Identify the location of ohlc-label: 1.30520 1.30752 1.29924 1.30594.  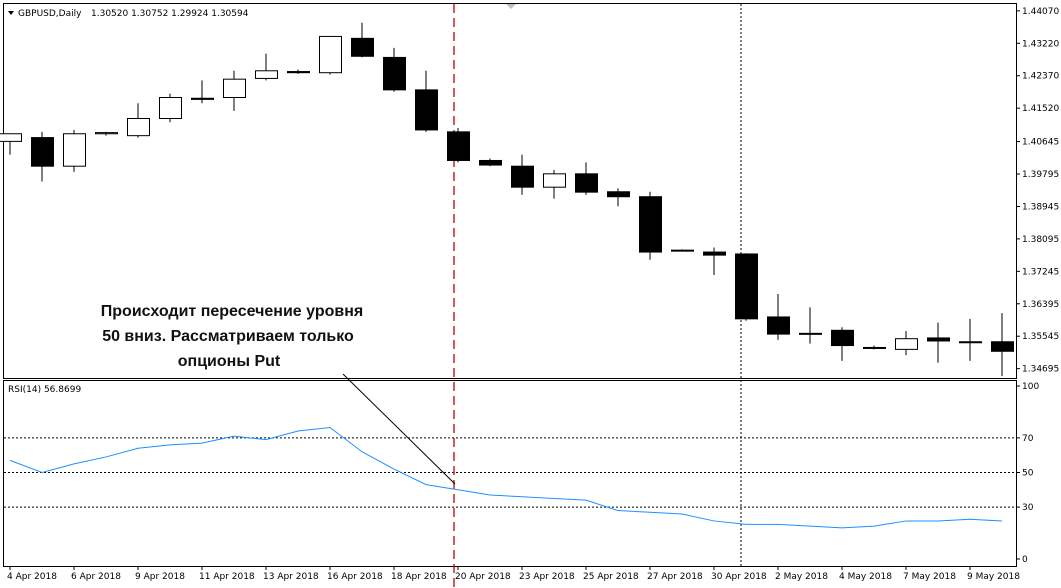
(170, 14).